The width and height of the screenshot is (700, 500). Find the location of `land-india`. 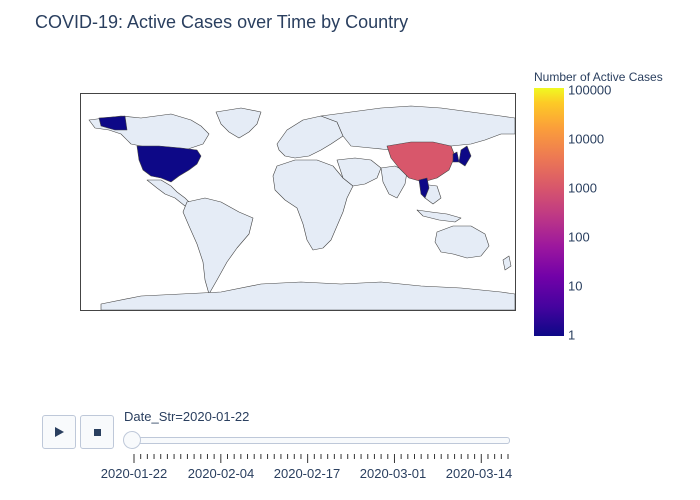

land-india is located at coordinates (394, 182).